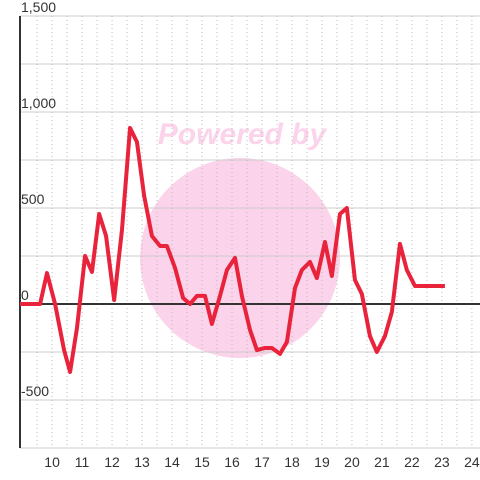 Image resolution: width=480 pixels, height=480 pixels. I want to click on x-tick-label: 18, so click(292, 462).